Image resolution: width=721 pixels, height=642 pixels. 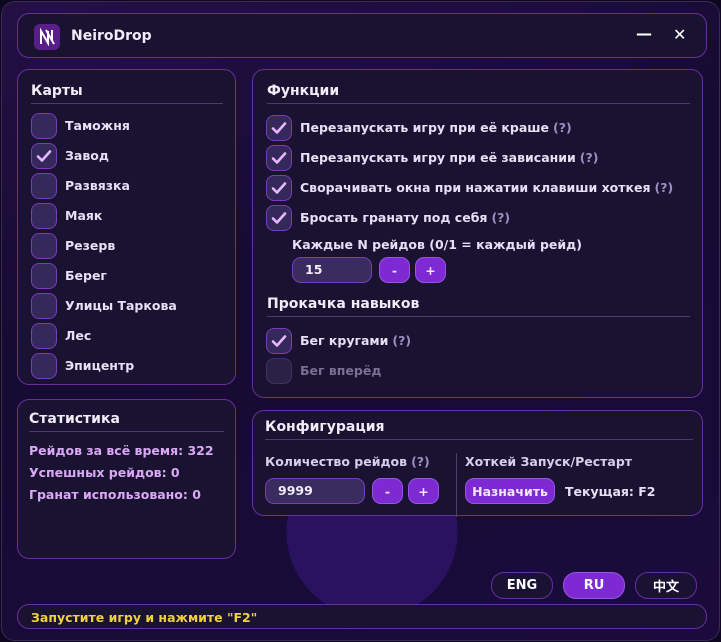 I want to click on checkbox-label: Берег, so click(x=86, y=275).